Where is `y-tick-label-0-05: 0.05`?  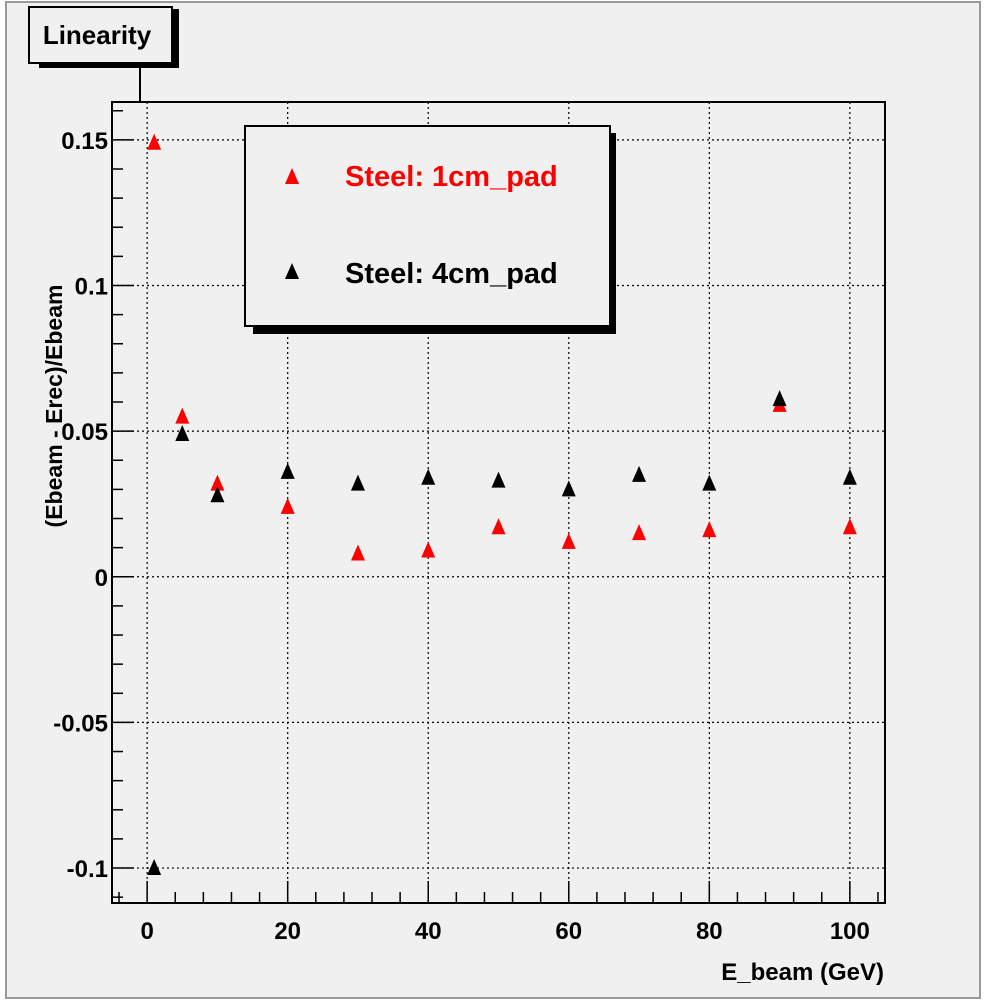
y-tick-label-0-05: 0.05 is located at coordinates (84, 432).